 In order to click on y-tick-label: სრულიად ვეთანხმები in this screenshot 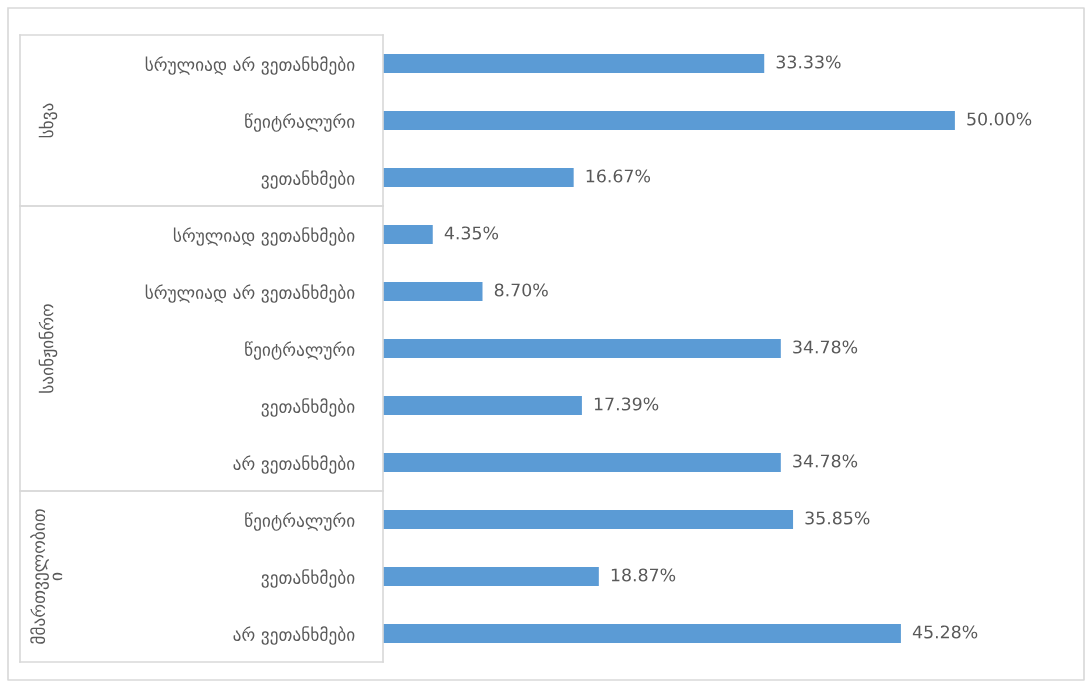, I will do `click(264, 236)`.